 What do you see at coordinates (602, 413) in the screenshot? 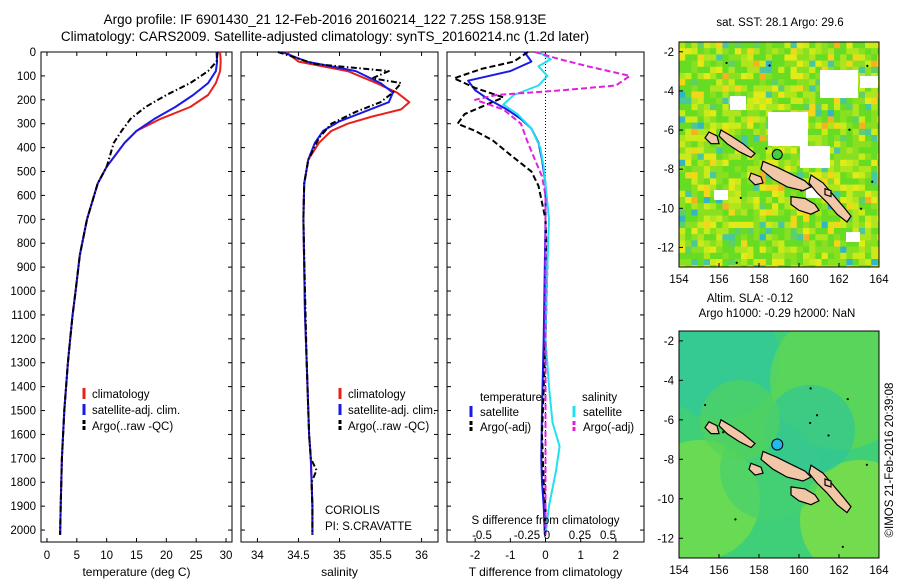
I see `legend-label: satellite` at bounding box center [602, 413].